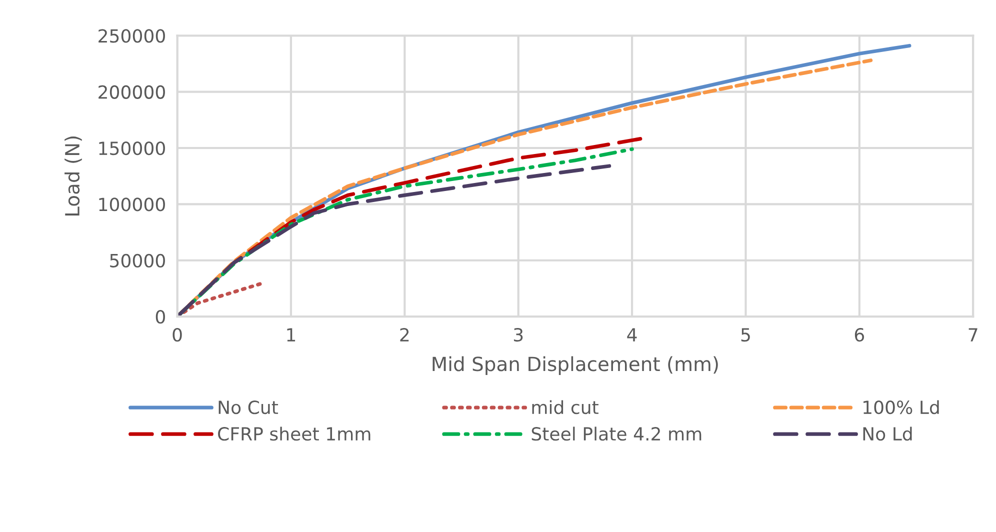 The height and width of the screenshot is (532, 996). Describe the element at coordinates (565, 407) in the screenshot. I see `legend-label: mid cut` at that location.